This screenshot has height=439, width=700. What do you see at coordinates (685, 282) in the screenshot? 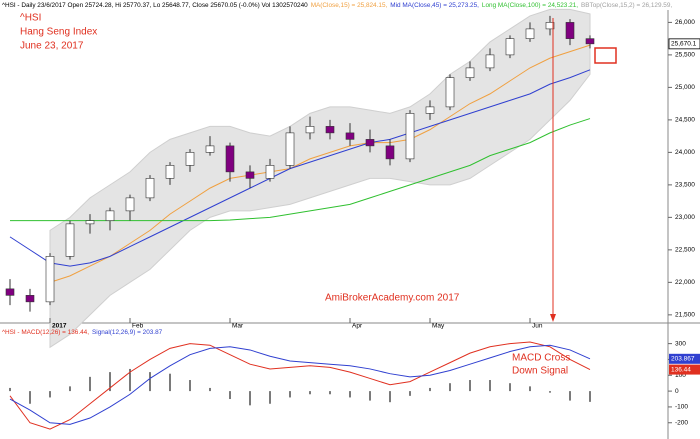
I see `y-tick-label: 22,000` at bounding box center [685, 282].